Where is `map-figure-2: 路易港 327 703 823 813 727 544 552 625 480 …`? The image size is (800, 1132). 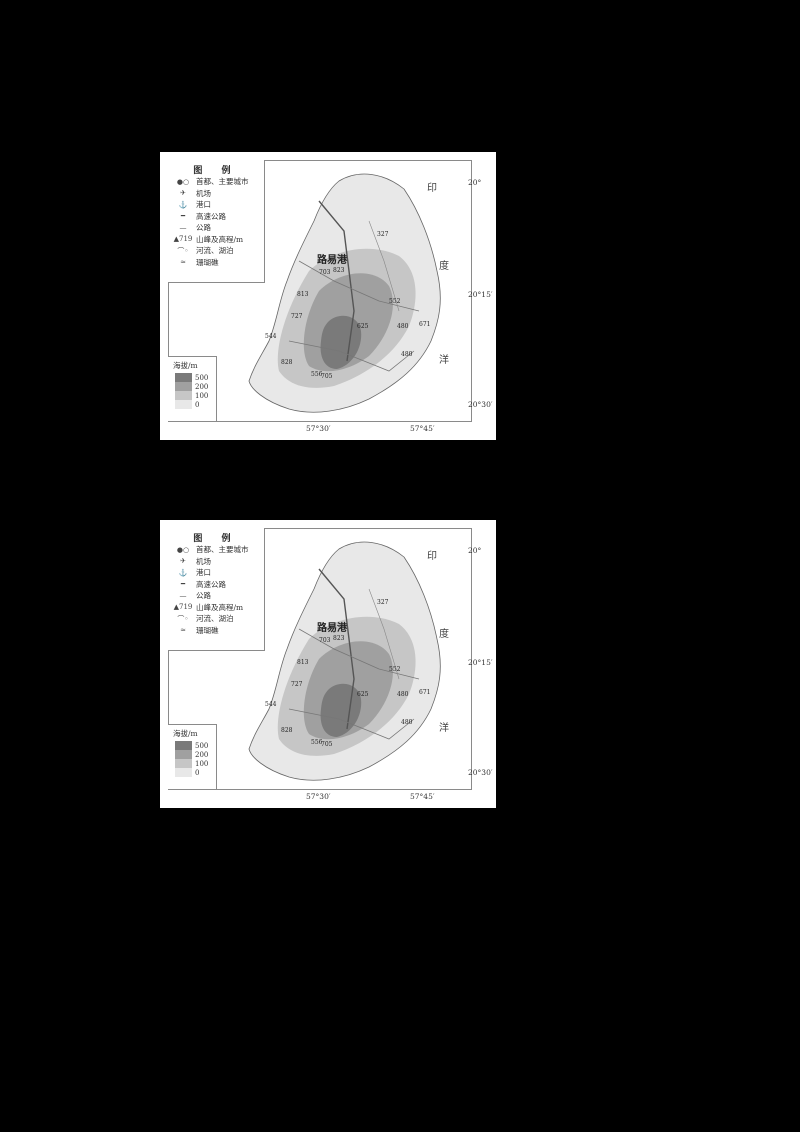 map-figure-2: 路易港 327 703 823 813 727 544 552 625 480 … is located at coordinates (328, 664).